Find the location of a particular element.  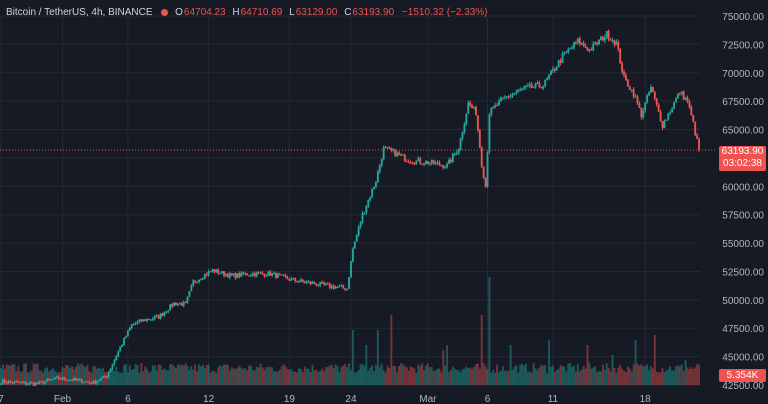

y-tick-label: 52500.00 is located at coordinates (743, 272).